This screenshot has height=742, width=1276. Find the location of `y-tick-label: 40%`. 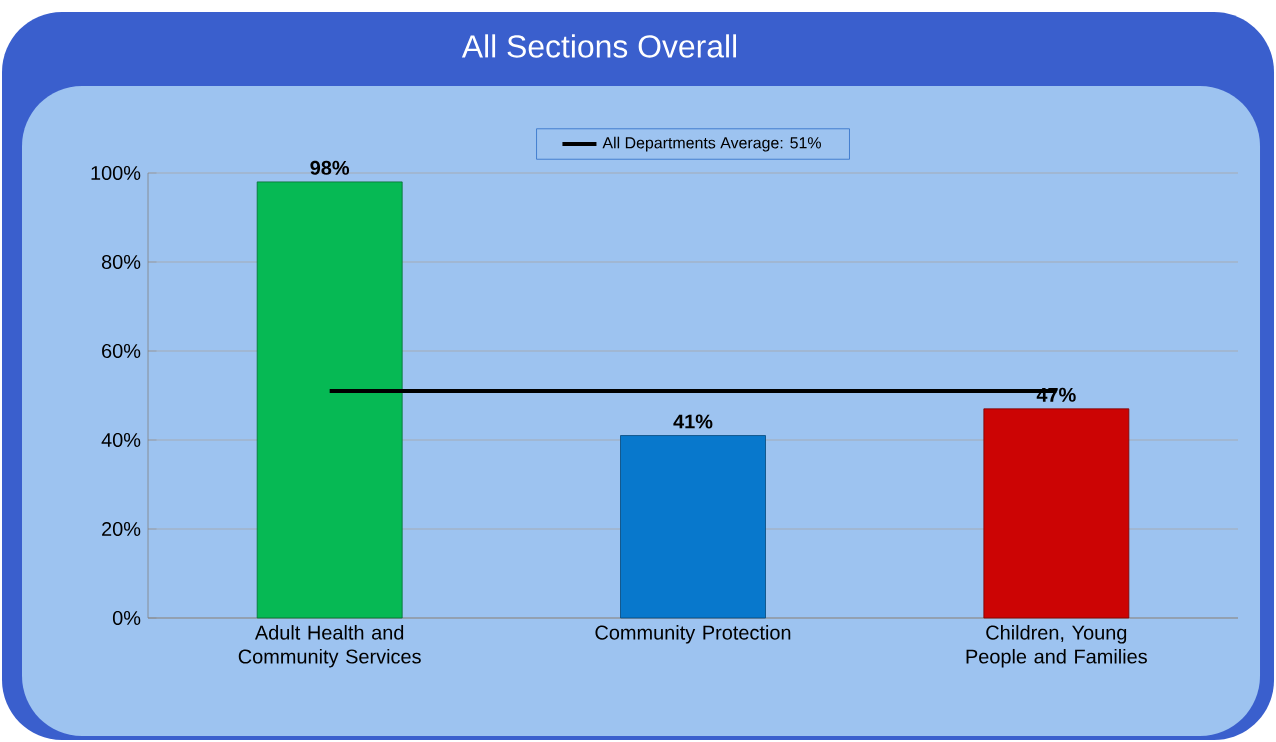

y-tick-label: 40% is located at coordinates (121, 440).